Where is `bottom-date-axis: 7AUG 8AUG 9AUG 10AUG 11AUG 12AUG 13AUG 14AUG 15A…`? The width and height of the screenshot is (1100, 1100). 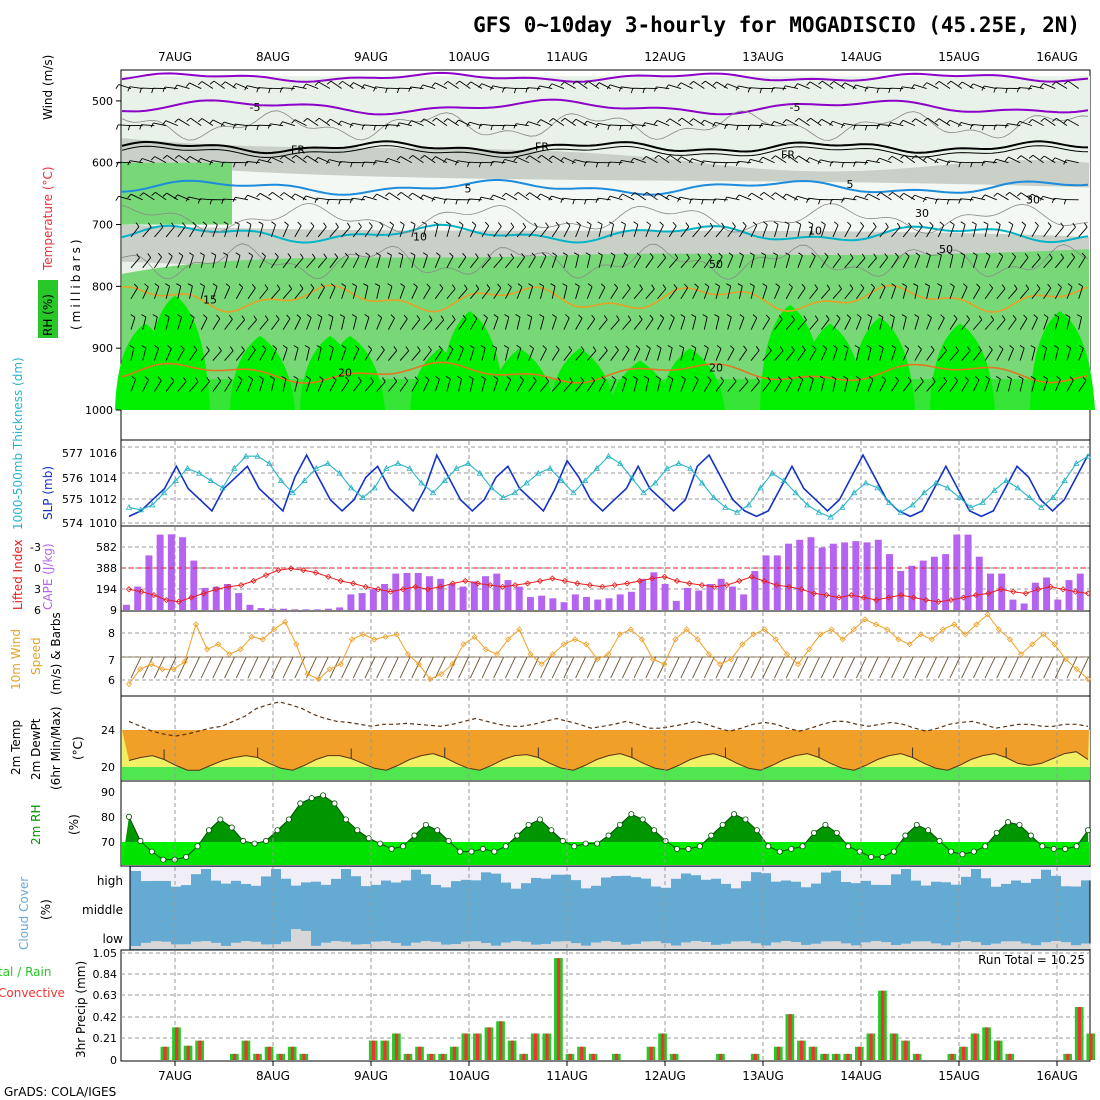
bottom-date-axis: 7AUG 8AUG 9AUG 10AUG 11AUG 12AUG 13AUG 14AUG 15A… is located at coordinates (618, 1072).